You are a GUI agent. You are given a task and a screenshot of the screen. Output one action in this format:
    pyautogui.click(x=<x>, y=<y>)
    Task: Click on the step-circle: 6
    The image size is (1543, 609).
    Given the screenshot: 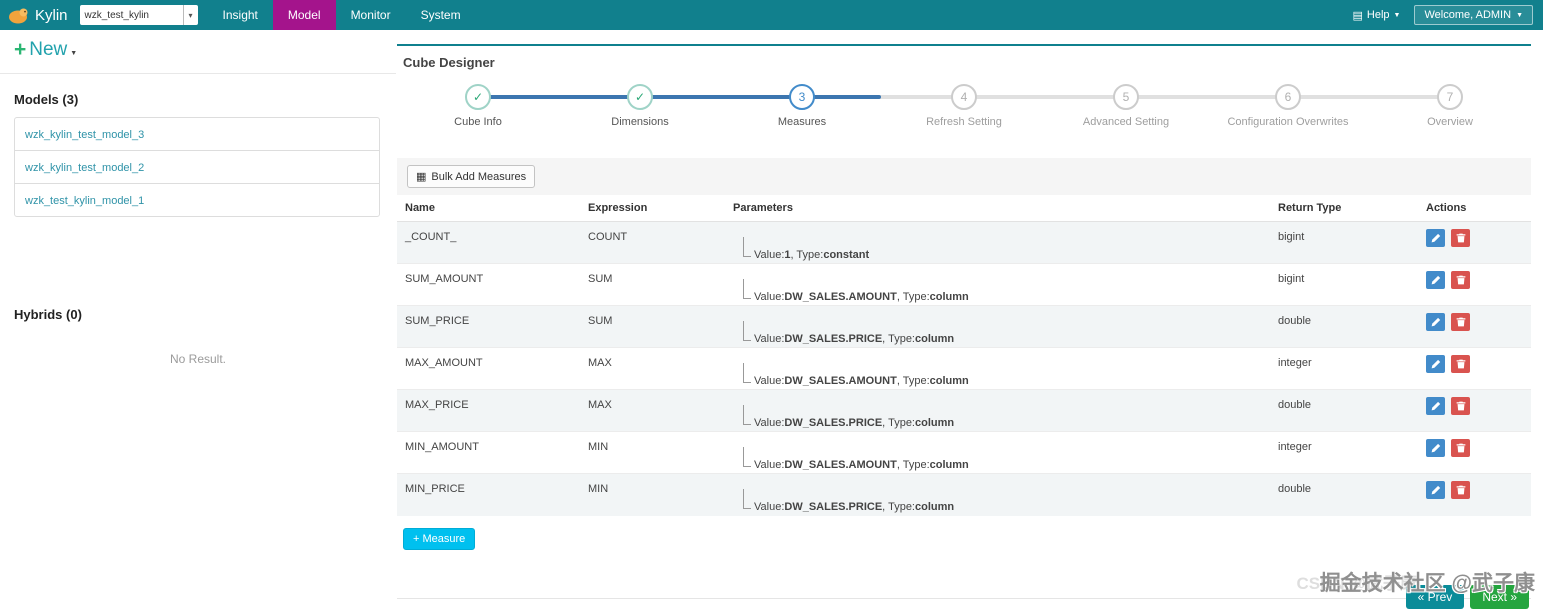 What is the action you would take?
    pyautogui.click(x=1288, y=97)
    